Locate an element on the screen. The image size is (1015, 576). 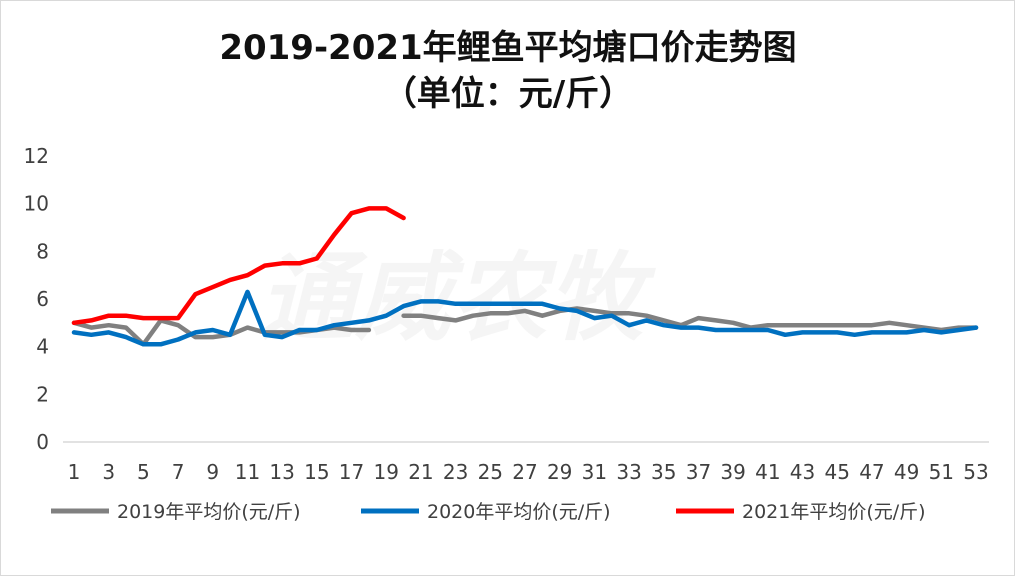
x-tick-label: 29 is located at coordinates (559, 472).